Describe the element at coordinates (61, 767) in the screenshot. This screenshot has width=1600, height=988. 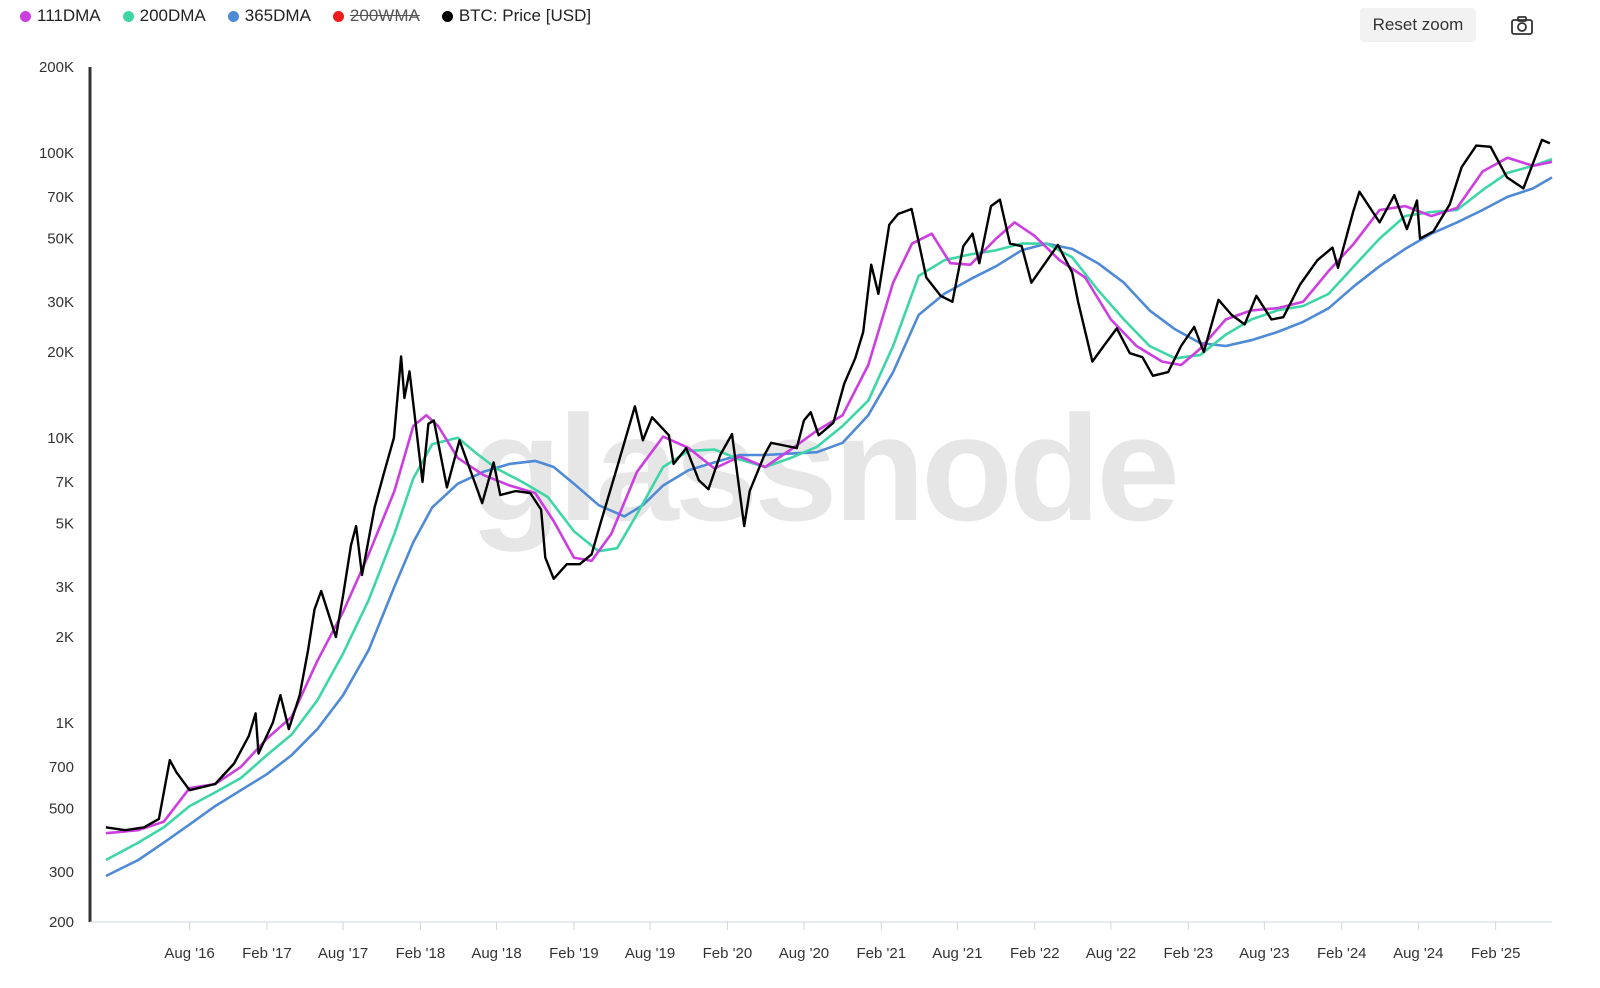
I see `y-tick-label: 700` at that location.